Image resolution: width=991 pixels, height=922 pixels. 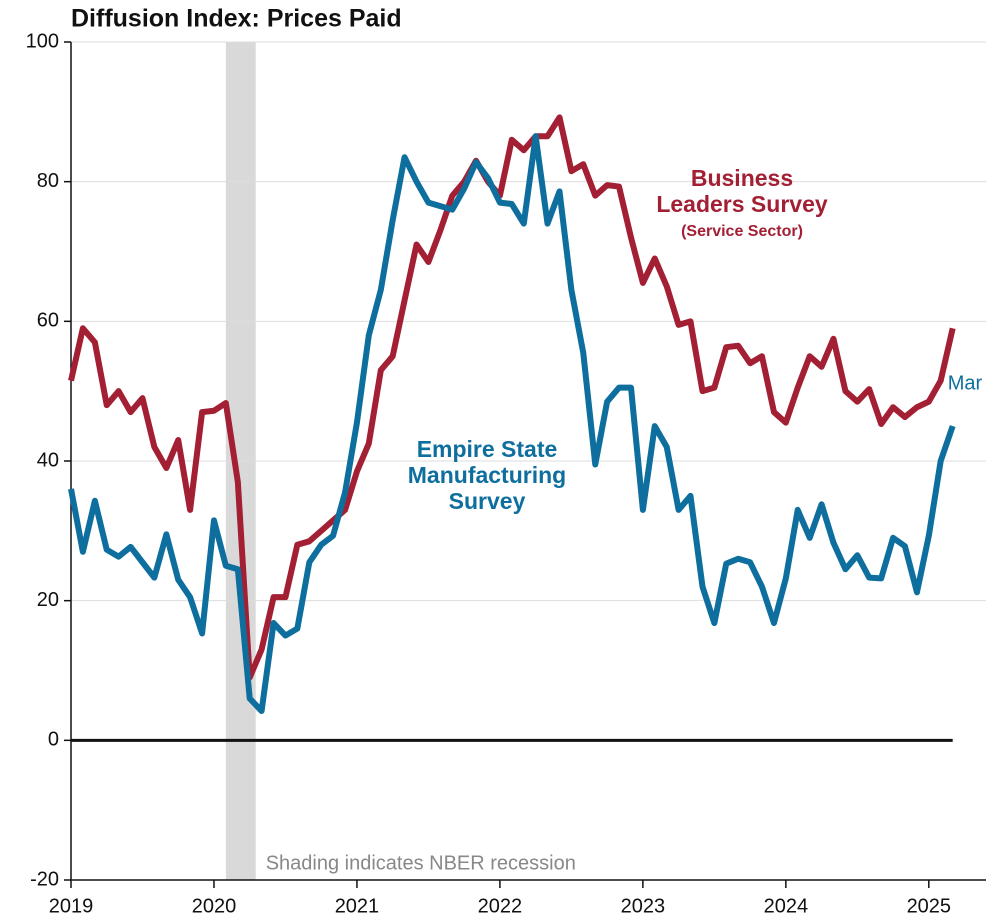 I want to click on chart-title: Diffusion Index: Prices Paid, so click(x=236, y=19).